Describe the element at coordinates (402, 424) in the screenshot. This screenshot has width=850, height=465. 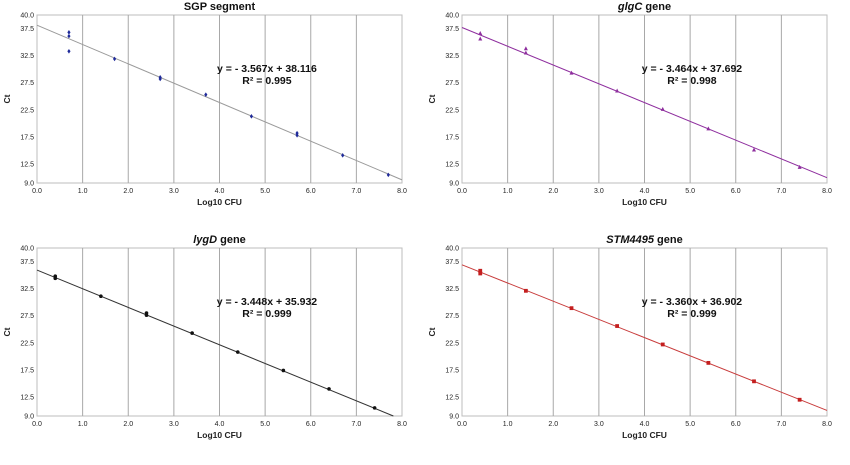
I see `x-tick-label: 8.0` at that location.